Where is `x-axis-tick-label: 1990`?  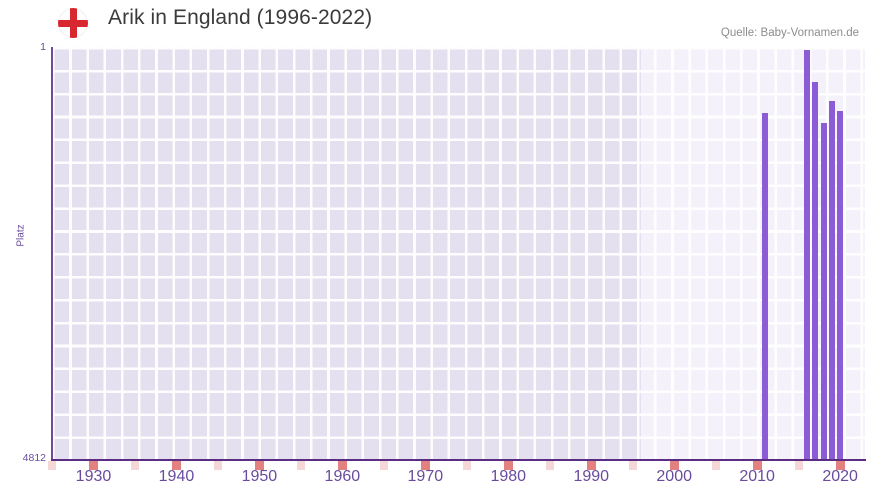
x-axis-tick-label: 1990 is located at coordinates (591, 476).